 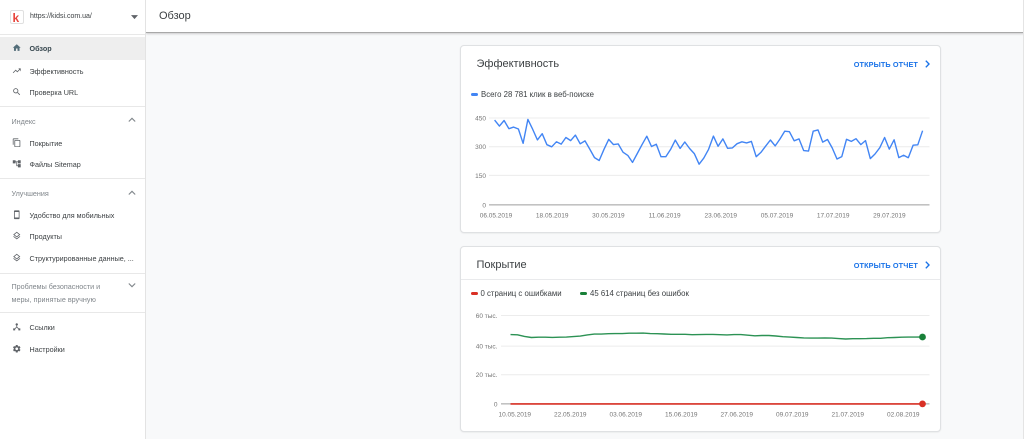 What do you see at coordinates (608, 215) in the screenshot?
I see `svg-text: 30.05.2019` at bounding box center [608, 215].